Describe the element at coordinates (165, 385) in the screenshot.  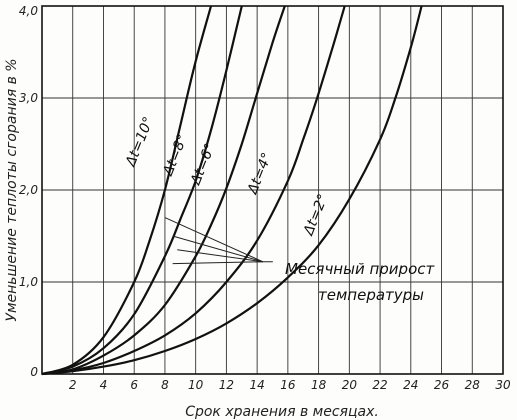
I see `x-tick-label: 8` at that location.